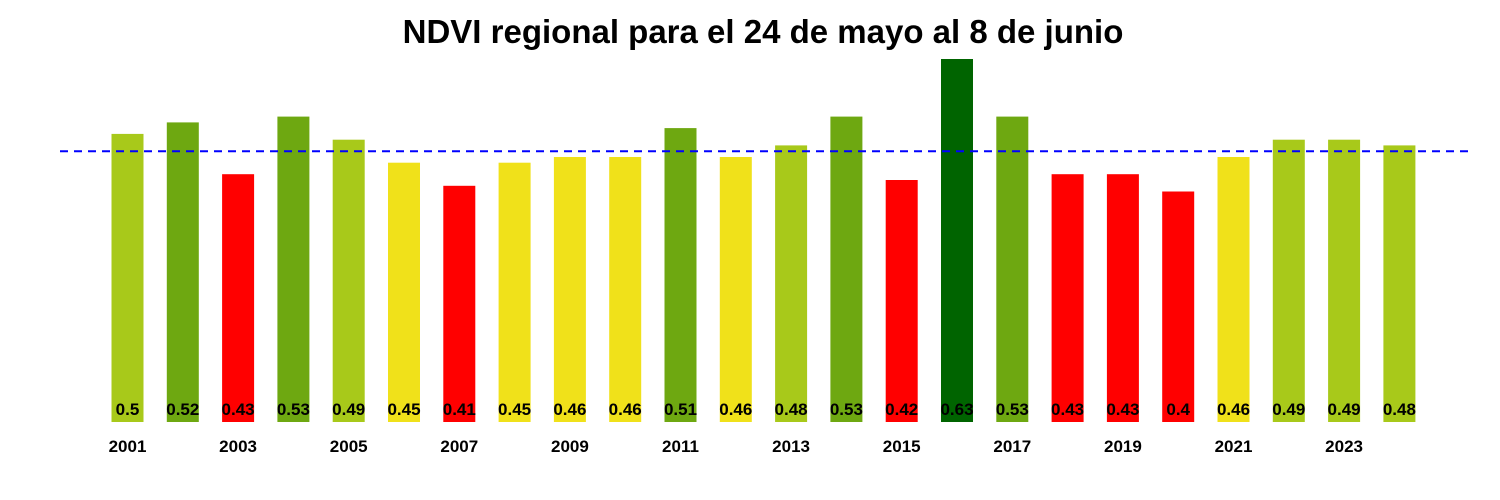  Describe the element at coordinates (238, 446) in the screenshot. I see `x-tick-2003: 2003` at that location.